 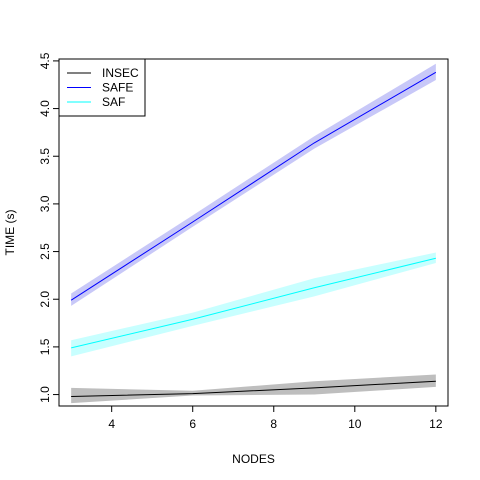 What do you see at coordinates (120, 73) in the screenshot?
I see `legend-label-insec: INSEC` at bounding box center [120, 73].